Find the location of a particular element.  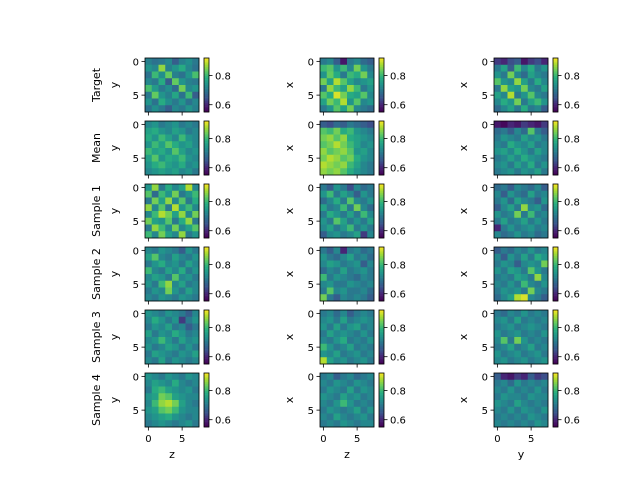

row-label: Mean is located at coordinates (96, 148).